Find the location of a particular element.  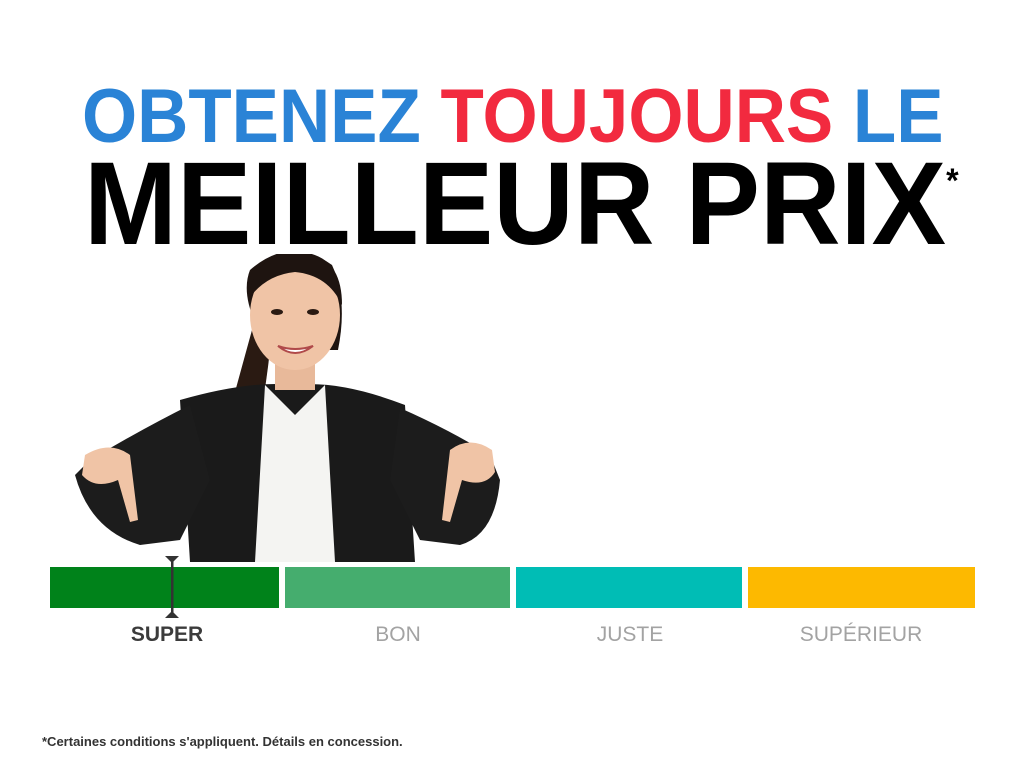

scale-segment-super is located at coordinates (164, 587).